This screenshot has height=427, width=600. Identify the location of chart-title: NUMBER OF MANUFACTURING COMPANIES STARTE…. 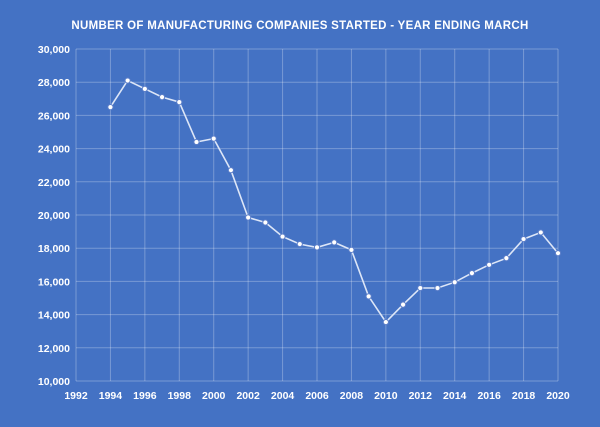
(300, 26).